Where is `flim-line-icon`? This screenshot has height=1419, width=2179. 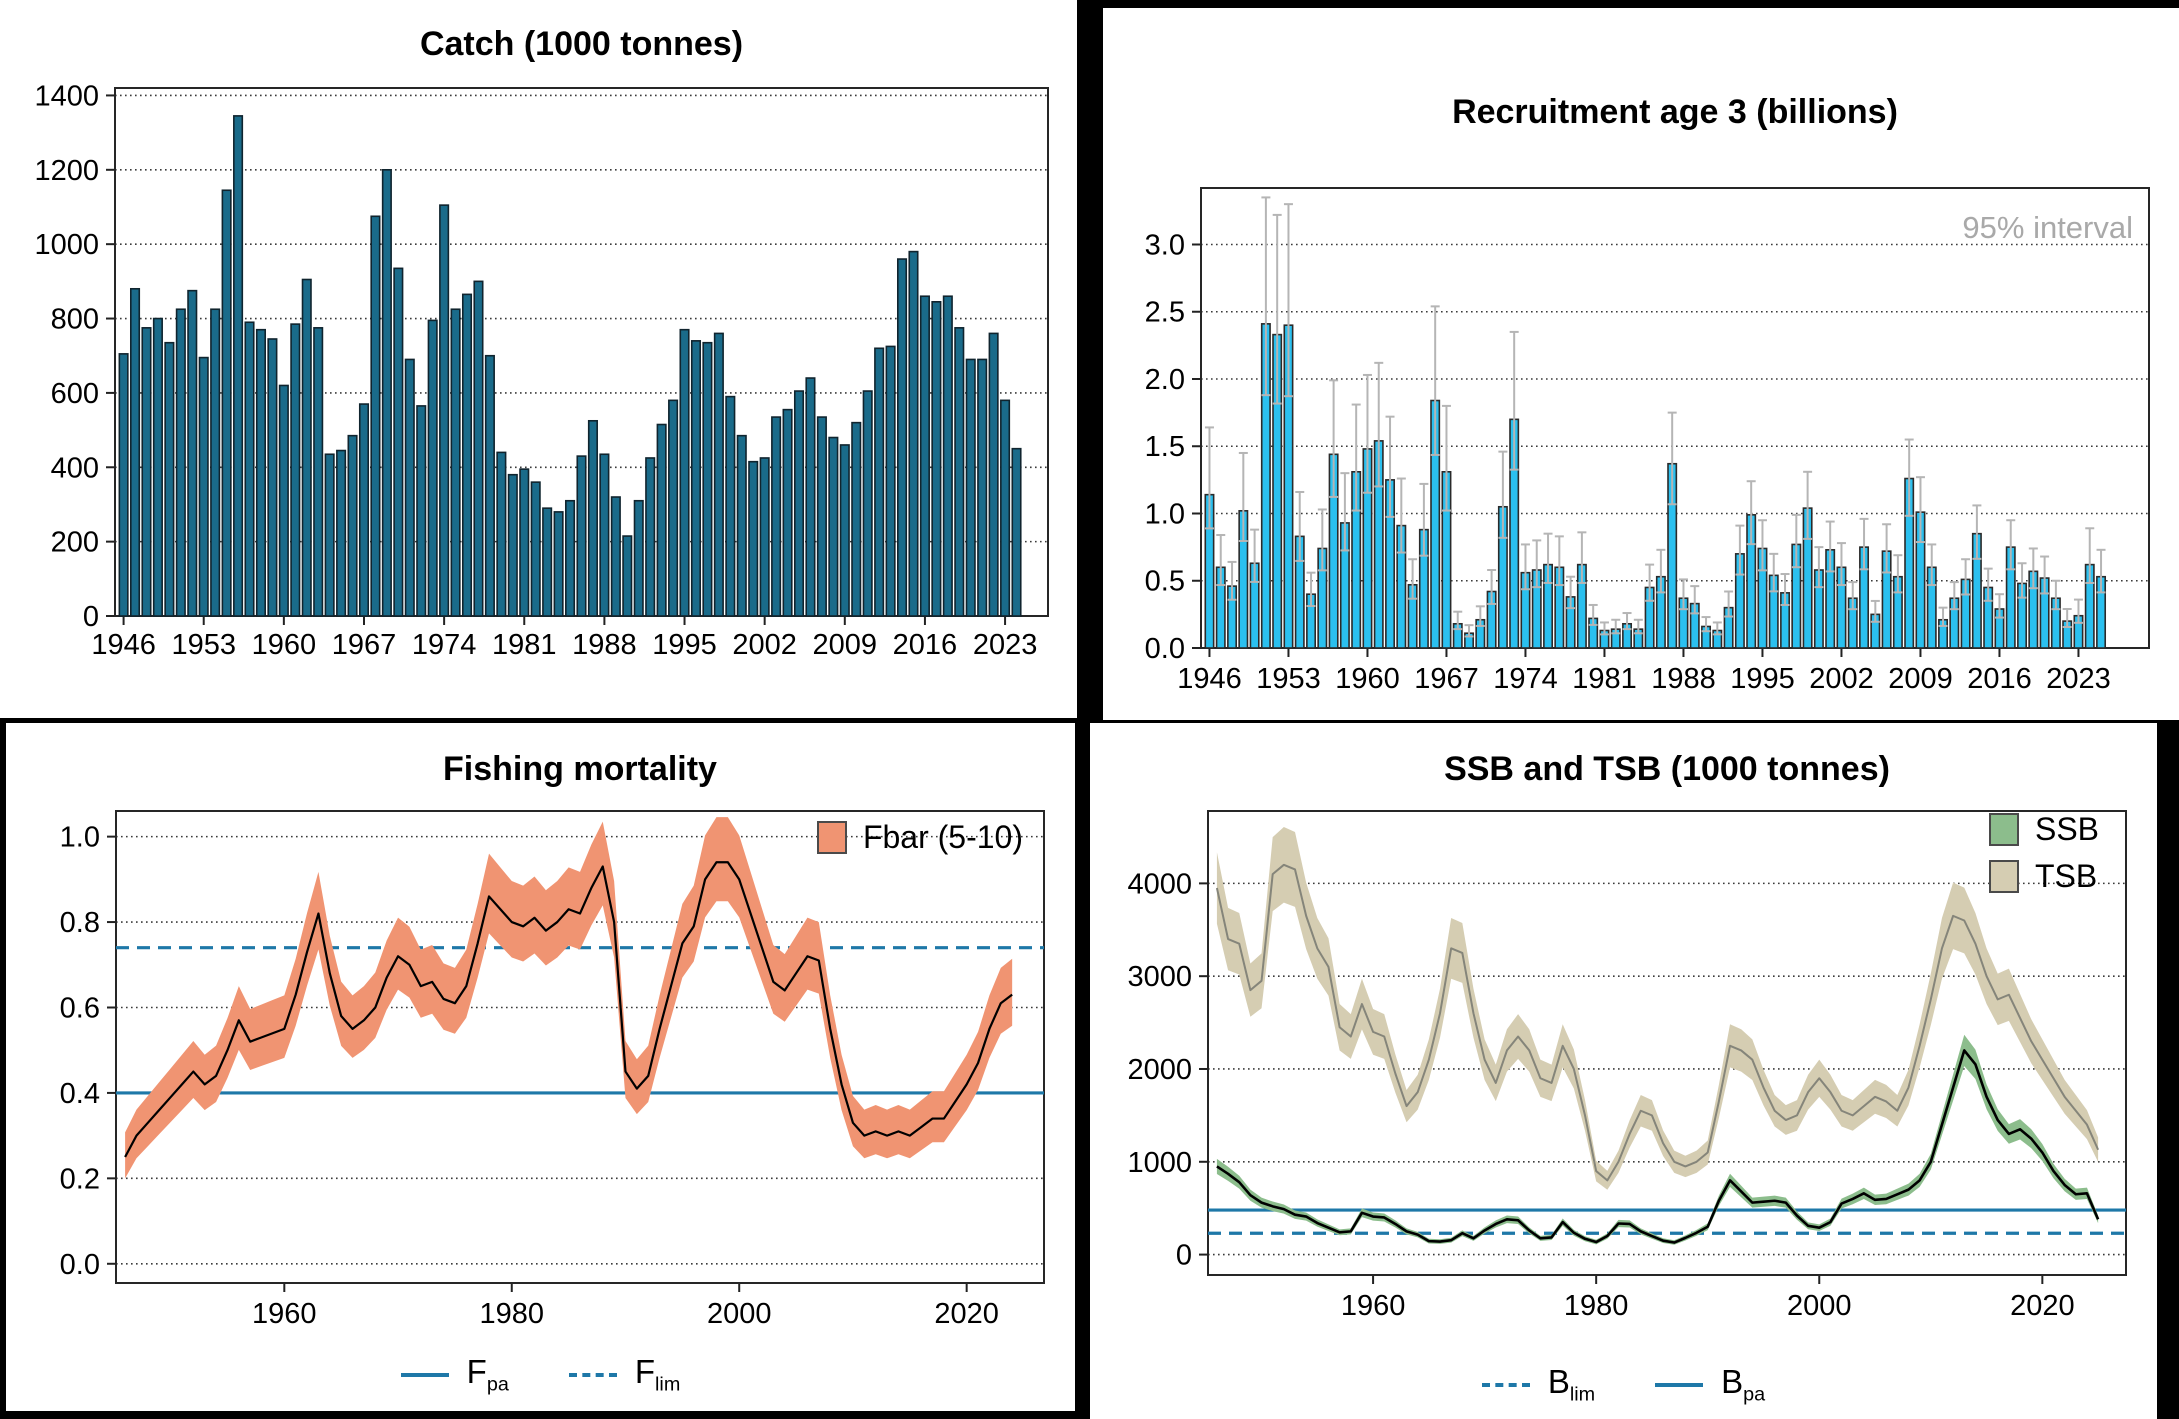 flim-line-icon is located at coordinates (592, 1375).